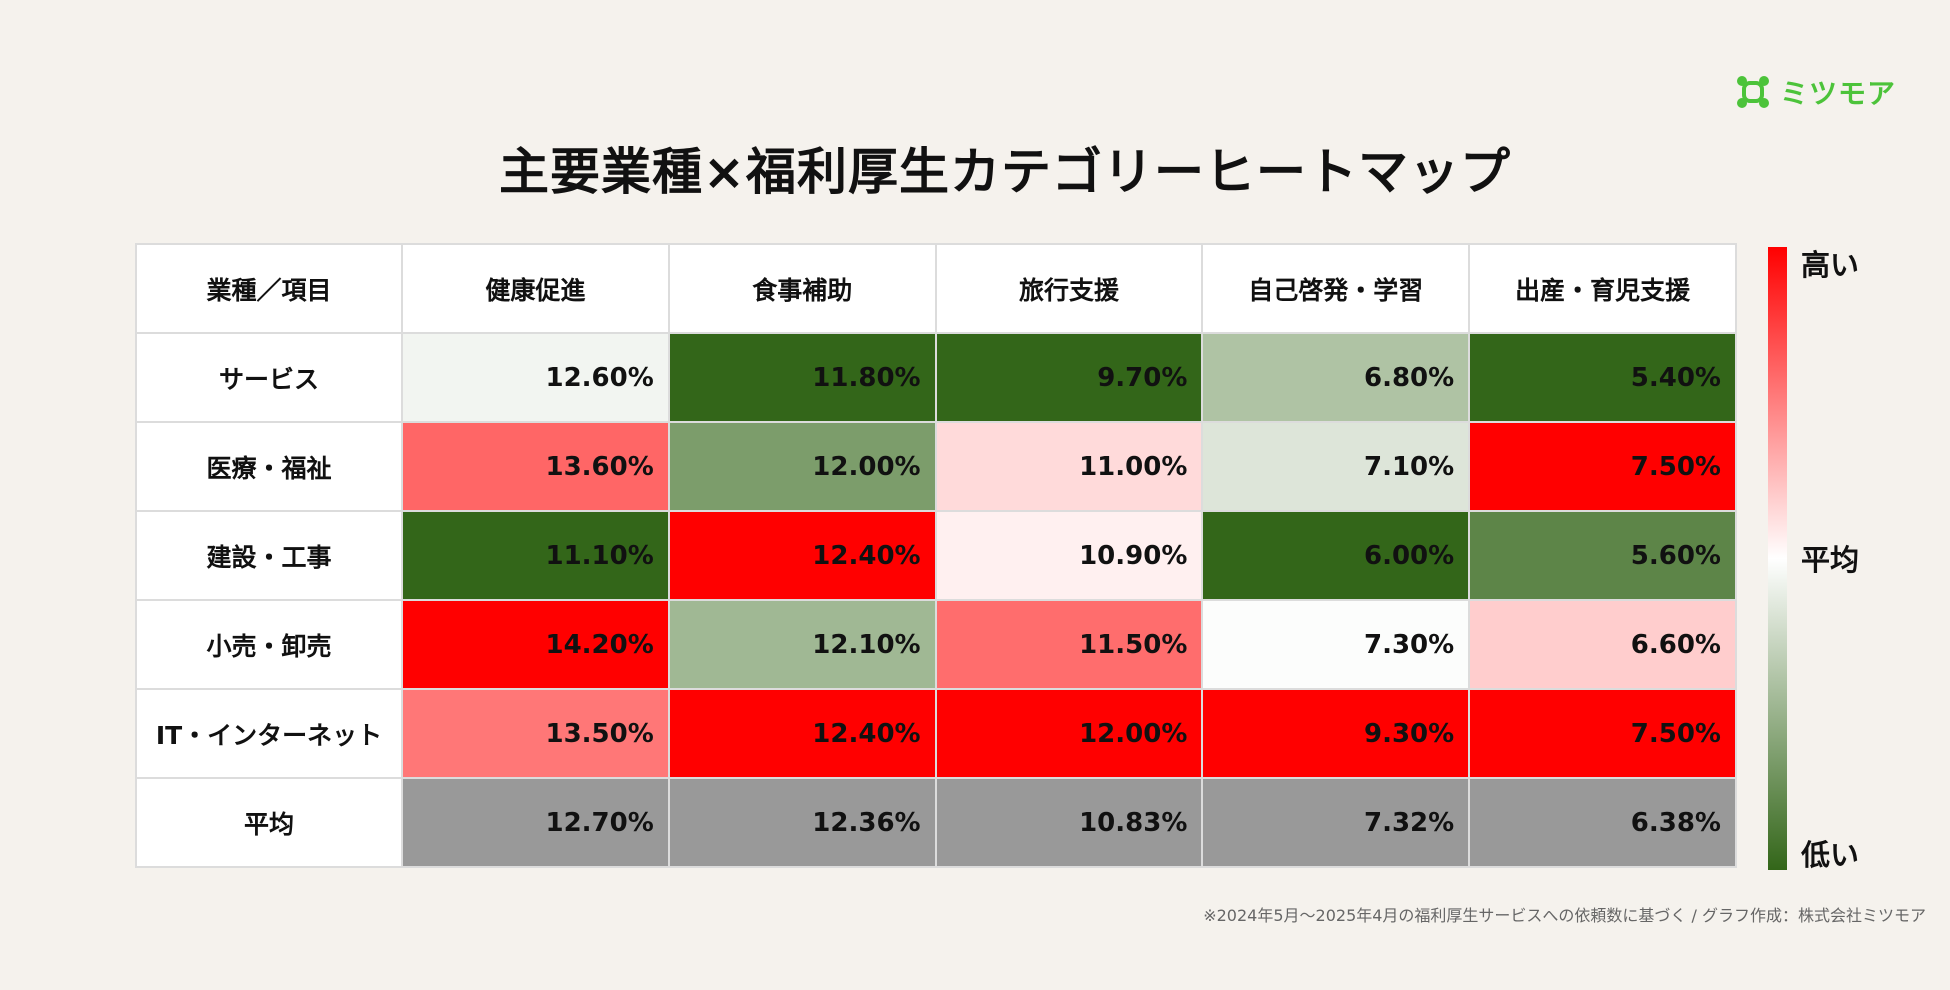 Image resolution: width=1950 pixels, height=990 pixels. Describe the element at coordinates (1336, 822) in the screenshot. I see `average-cell: 7.32%` at that location.